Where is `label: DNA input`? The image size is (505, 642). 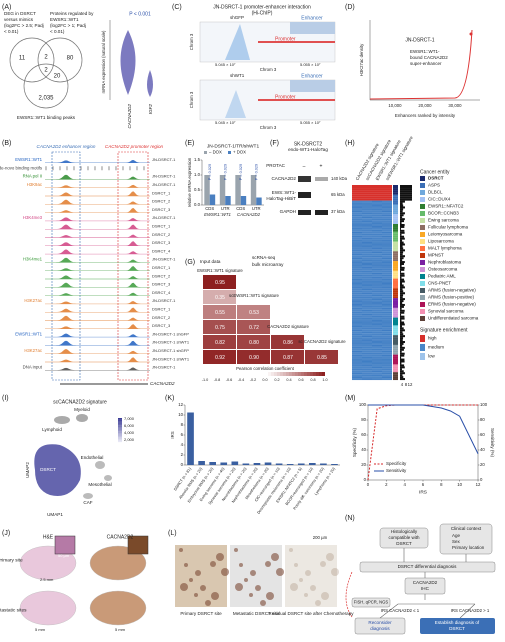
label: DNA input is located at coordinates (33, 367).